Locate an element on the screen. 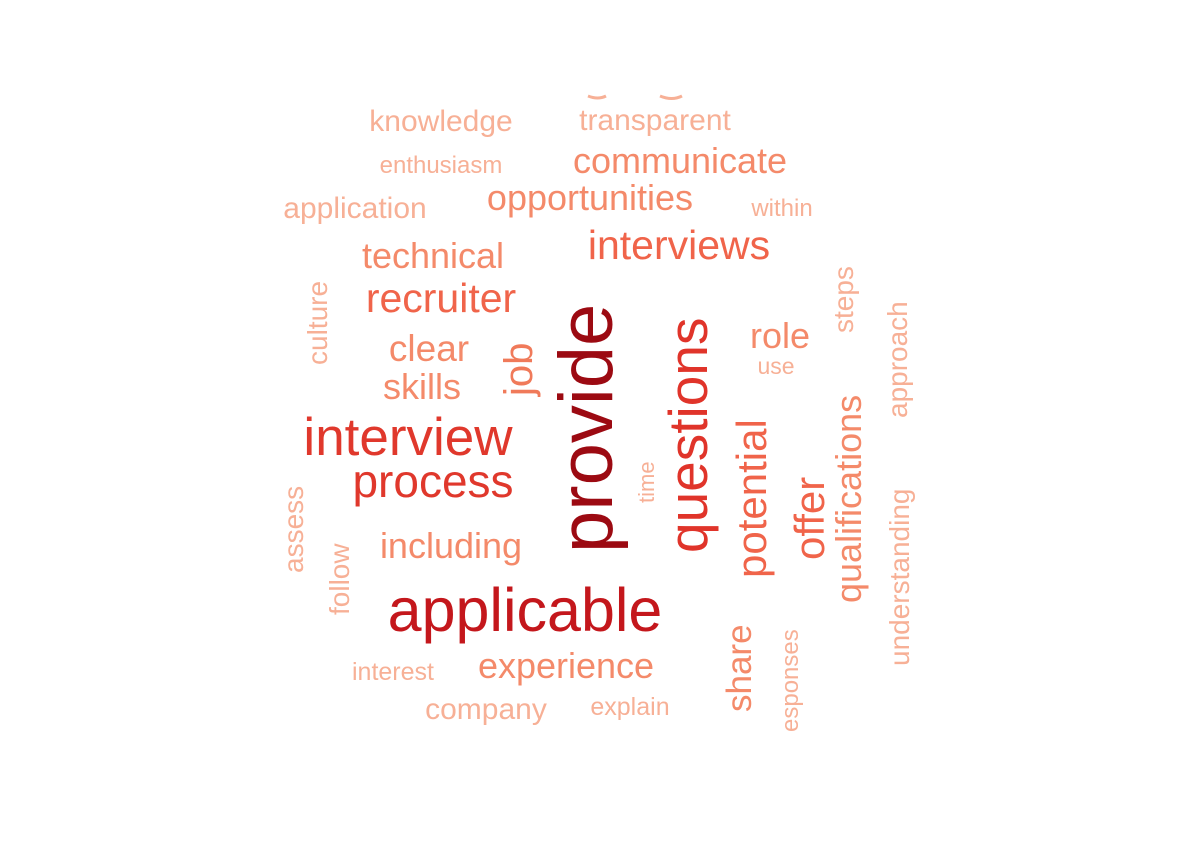  word-share: share is located at coordinates (739, 668).